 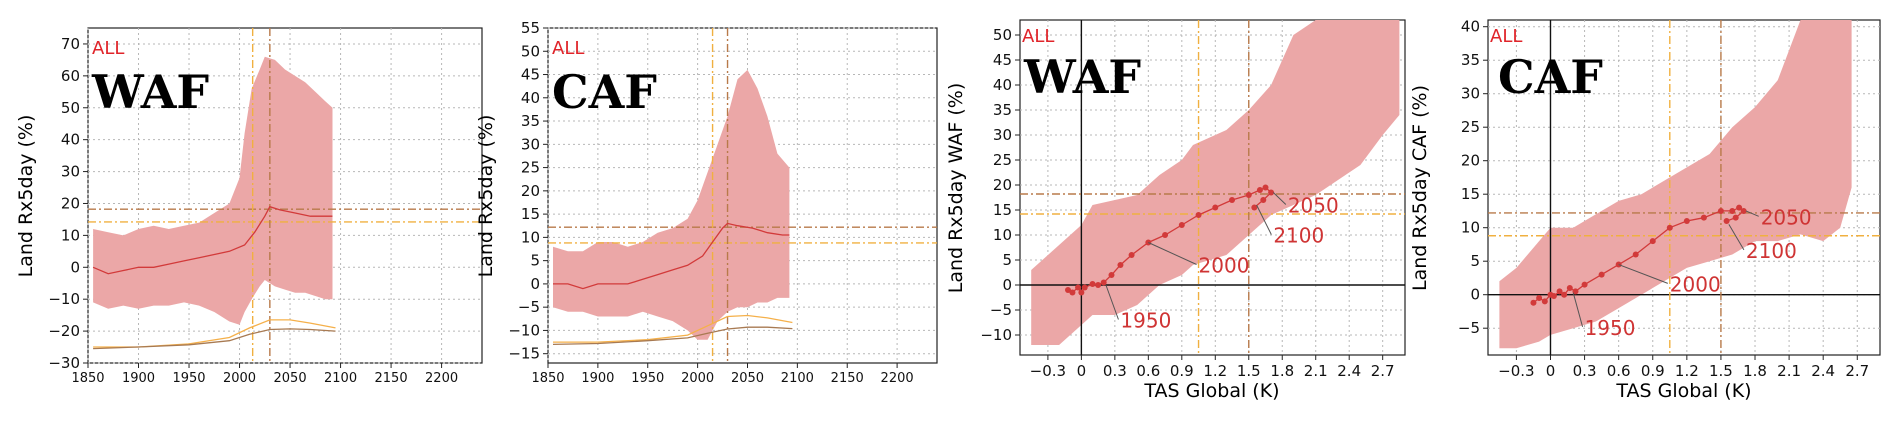 I want to click on x-axis-label: TAS Global (K), so click(x=1211, y=391).